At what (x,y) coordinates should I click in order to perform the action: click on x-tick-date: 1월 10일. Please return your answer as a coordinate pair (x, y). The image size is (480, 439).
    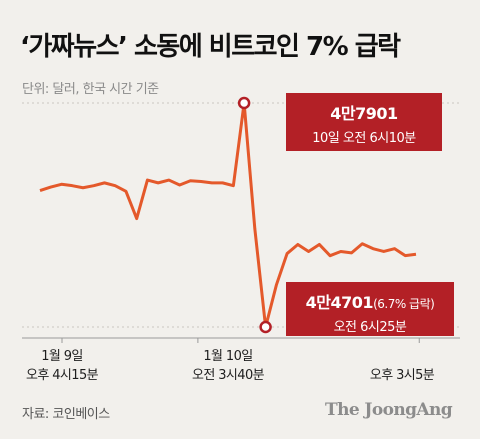
    Looking at the image, I should click on (228, 356).